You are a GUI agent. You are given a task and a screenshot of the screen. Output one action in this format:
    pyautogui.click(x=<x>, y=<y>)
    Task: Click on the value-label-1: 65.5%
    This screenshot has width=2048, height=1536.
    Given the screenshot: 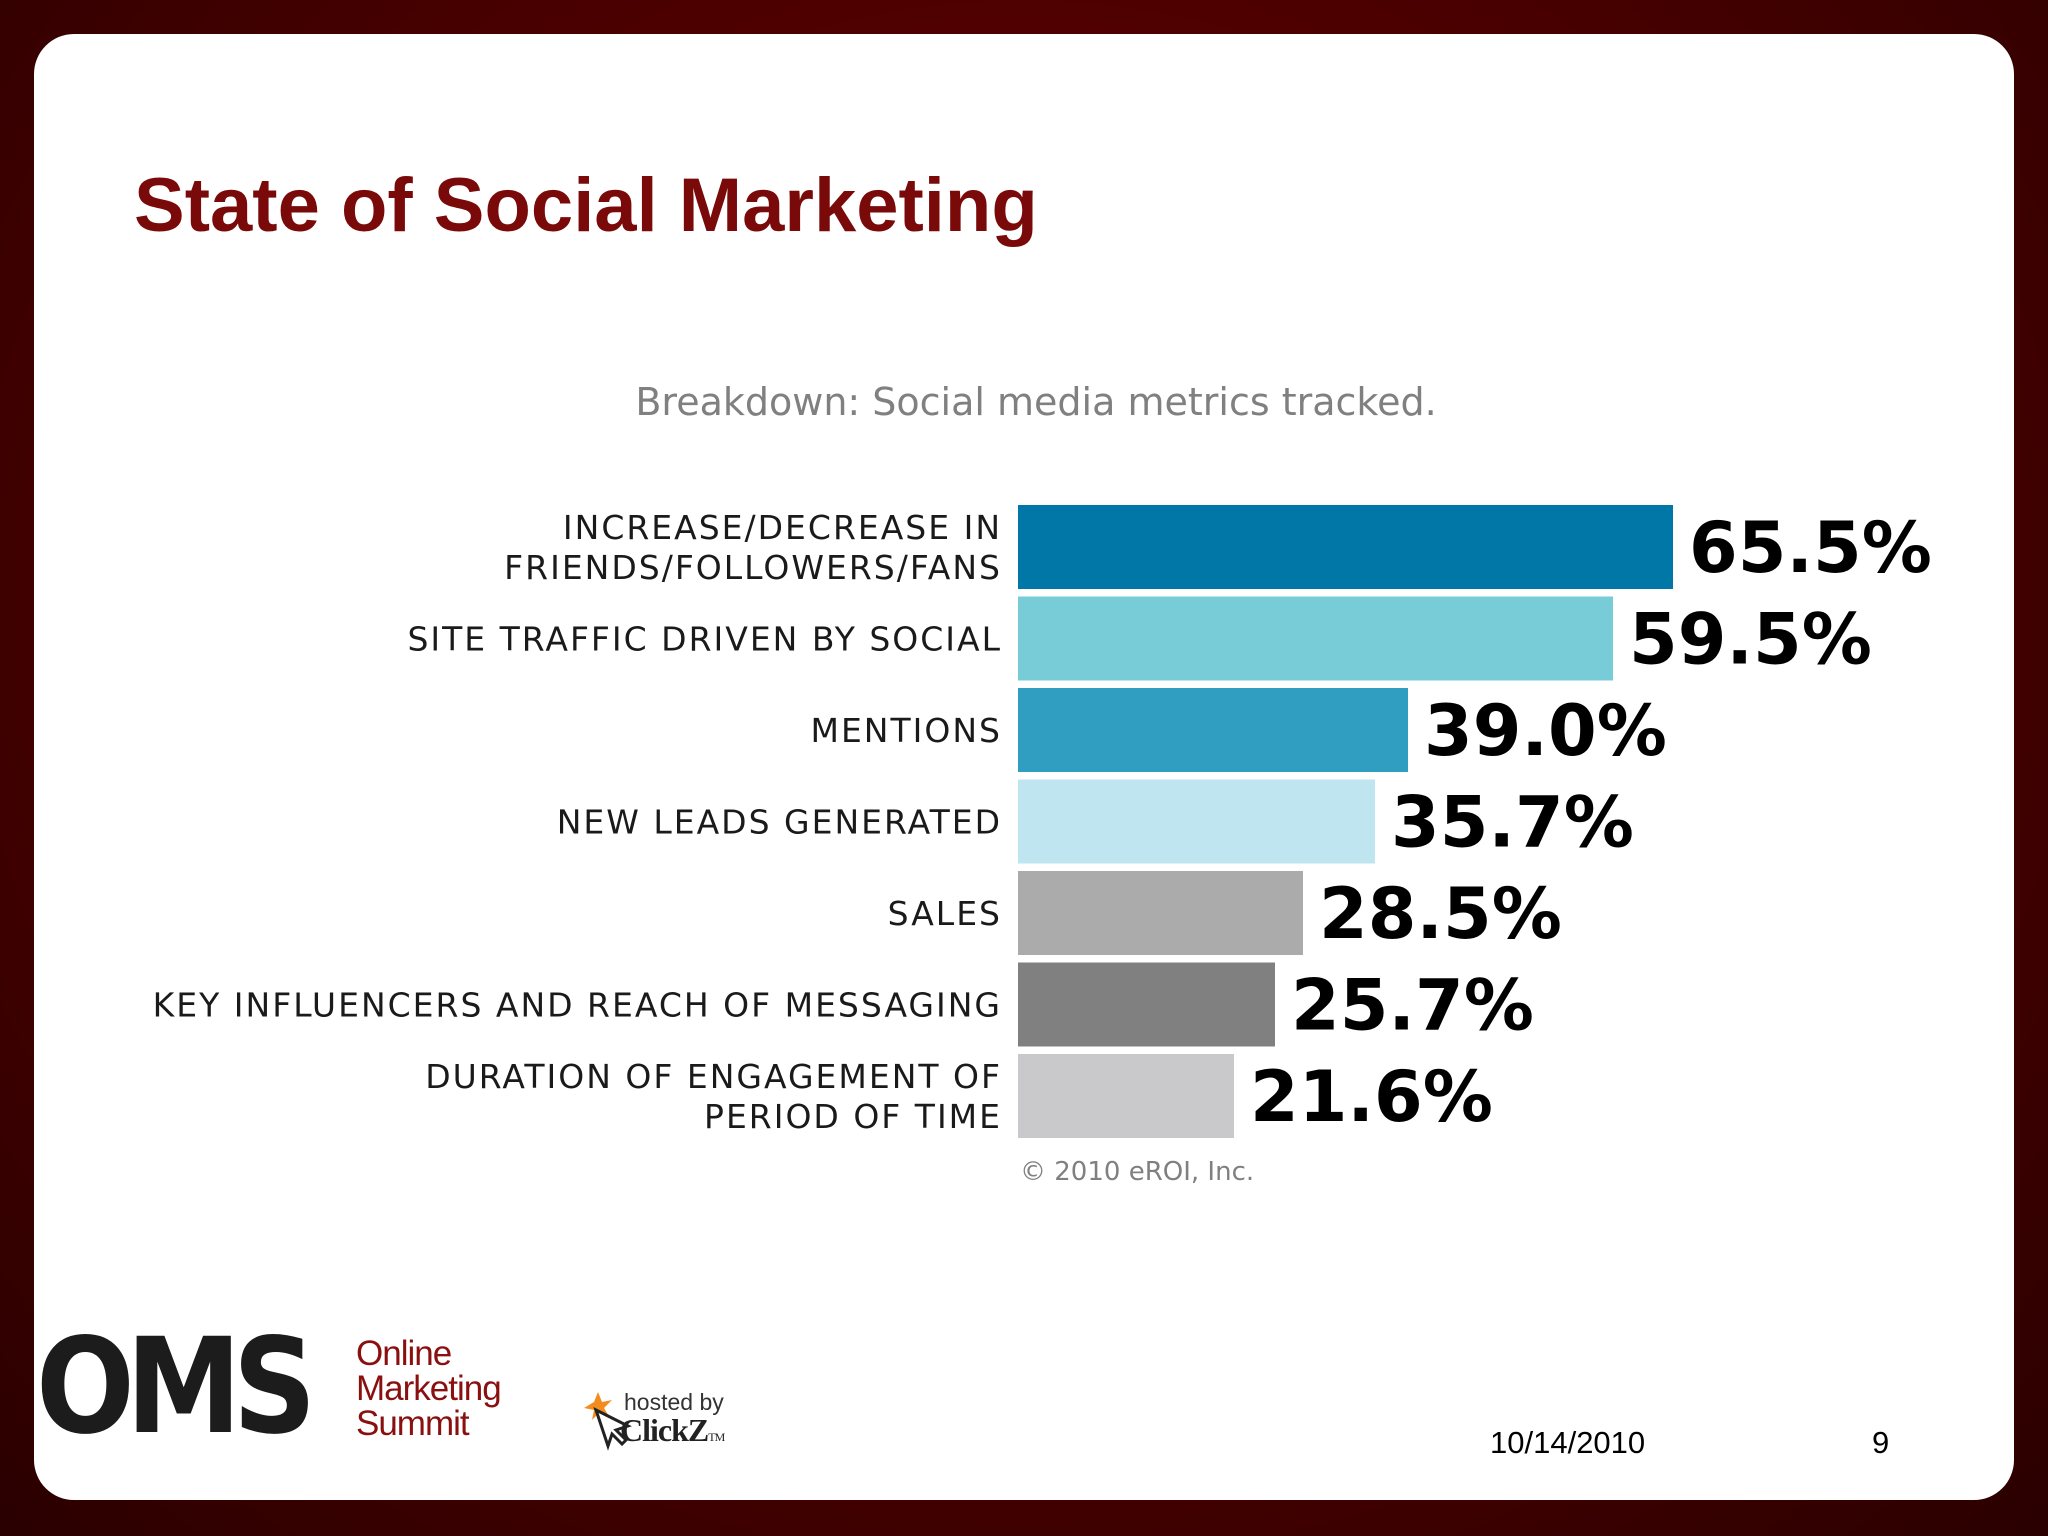 What is the action you would take?
    pyautogui.click(x=1810, y=548)
    